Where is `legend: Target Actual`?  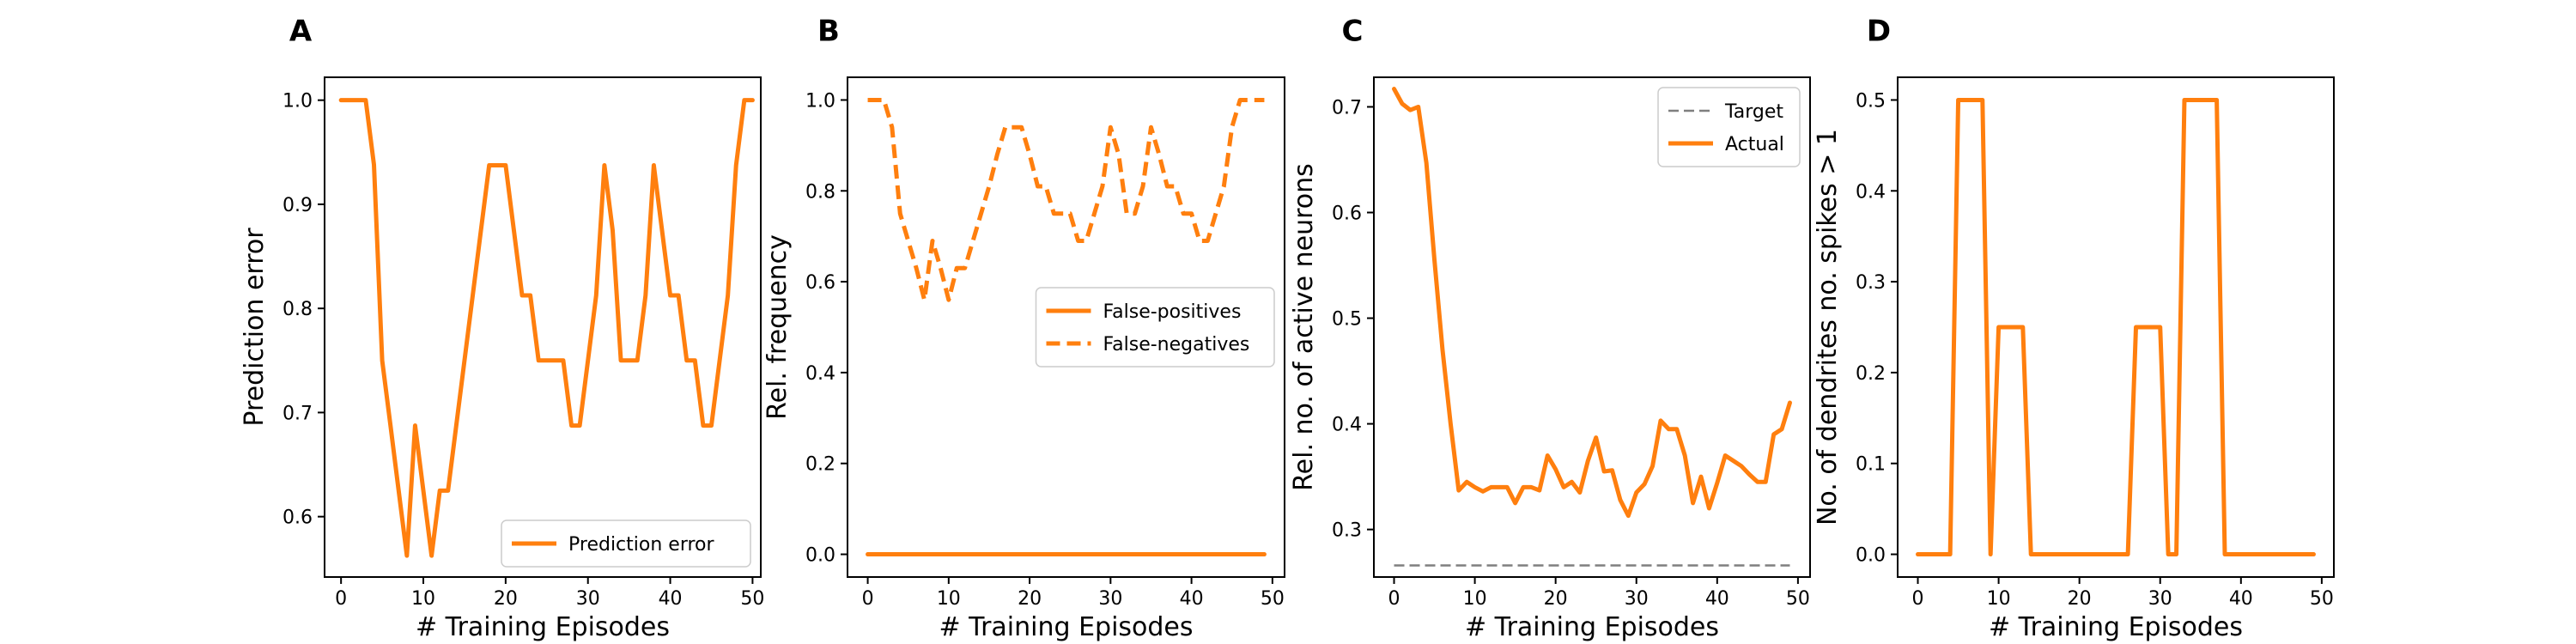
legend: Target Actual is located at coordinates (1729, 127).